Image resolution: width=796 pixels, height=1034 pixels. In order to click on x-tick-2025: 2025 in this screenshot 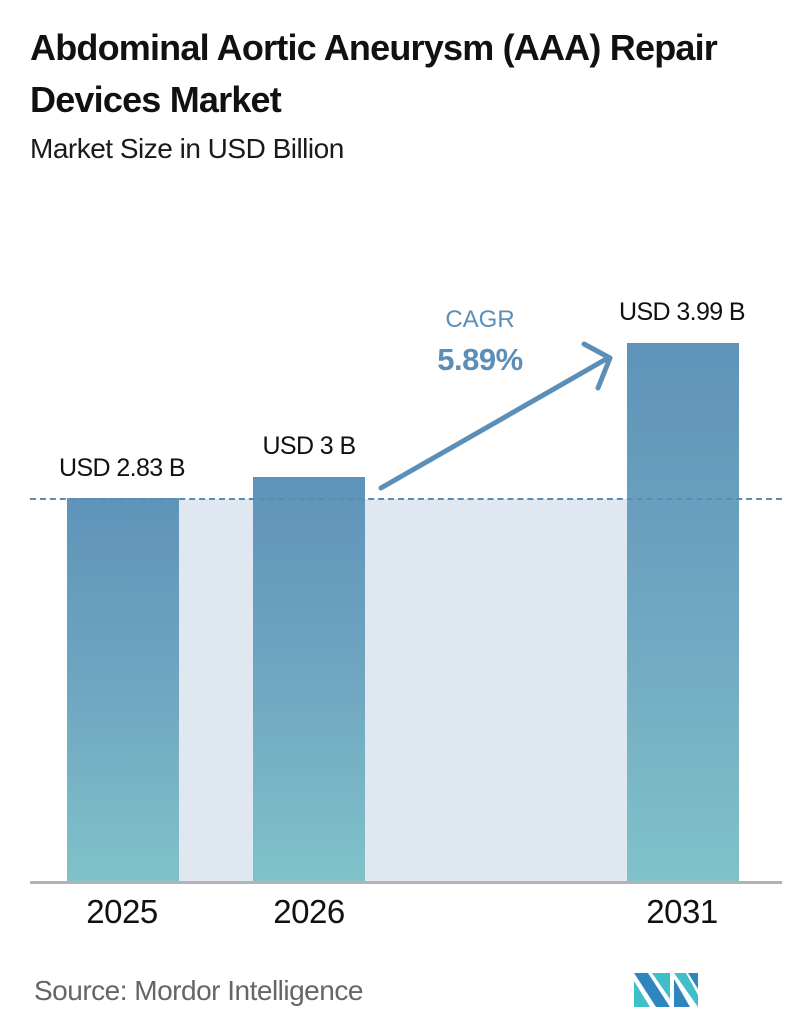, I will do `click(122, 911)`.